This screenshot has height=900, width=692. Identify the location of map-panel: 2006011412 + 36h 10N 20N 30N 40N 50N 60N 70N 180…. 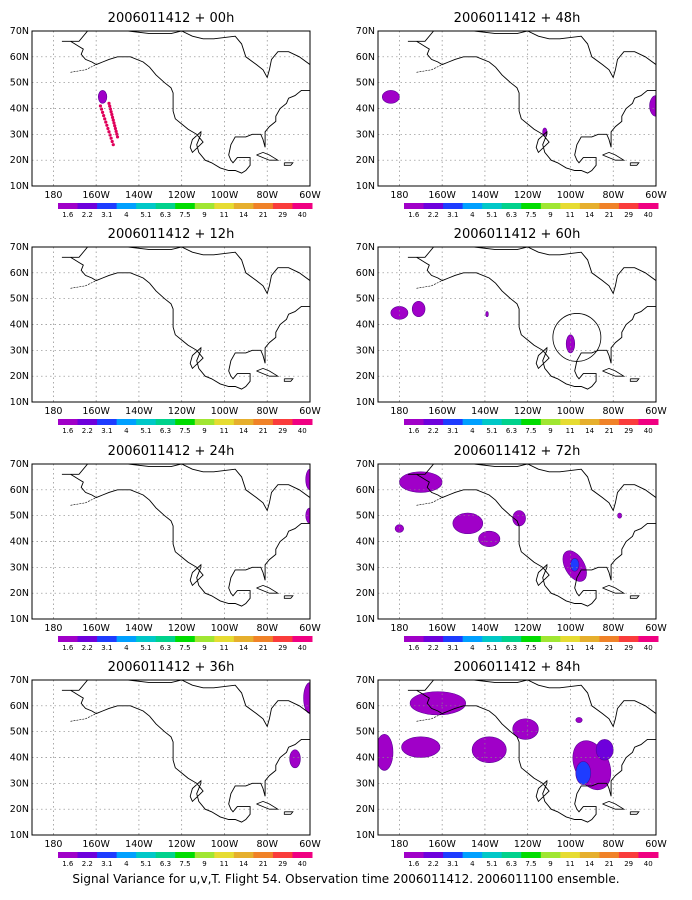
(166, 764).